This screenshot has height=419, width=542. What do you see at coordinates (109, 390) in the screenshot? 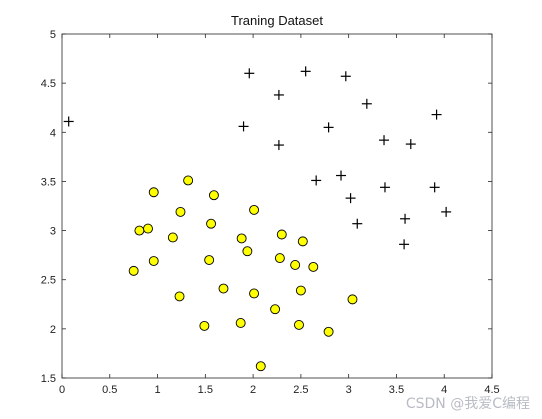
I see `x-tick-label: 0.5` at bounding box center [109, 390].